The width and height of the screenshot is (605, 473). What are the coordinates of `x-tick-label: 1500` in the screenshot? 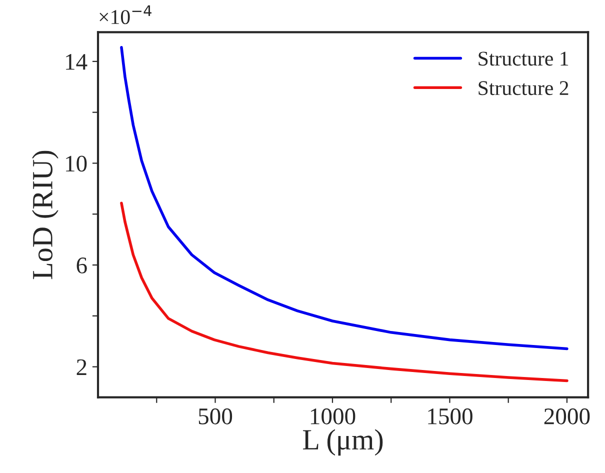 It's located at (450, 416).